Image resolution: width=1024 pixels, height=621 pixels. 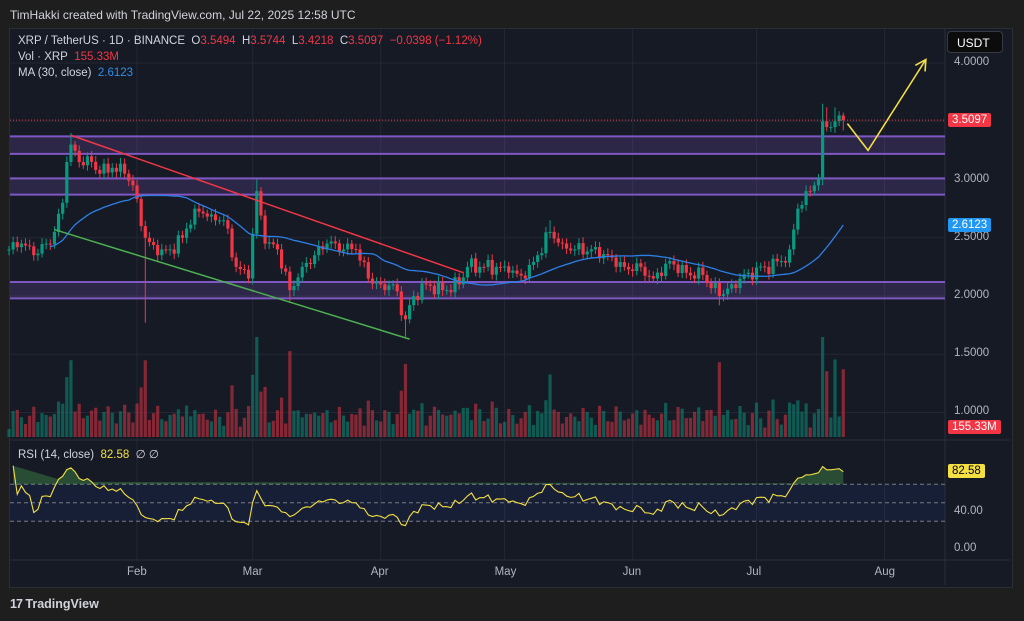 What do you see at coordinates (196, 41) in the screenshot?
I see `open-label: O` at bounding box center [196, 41].